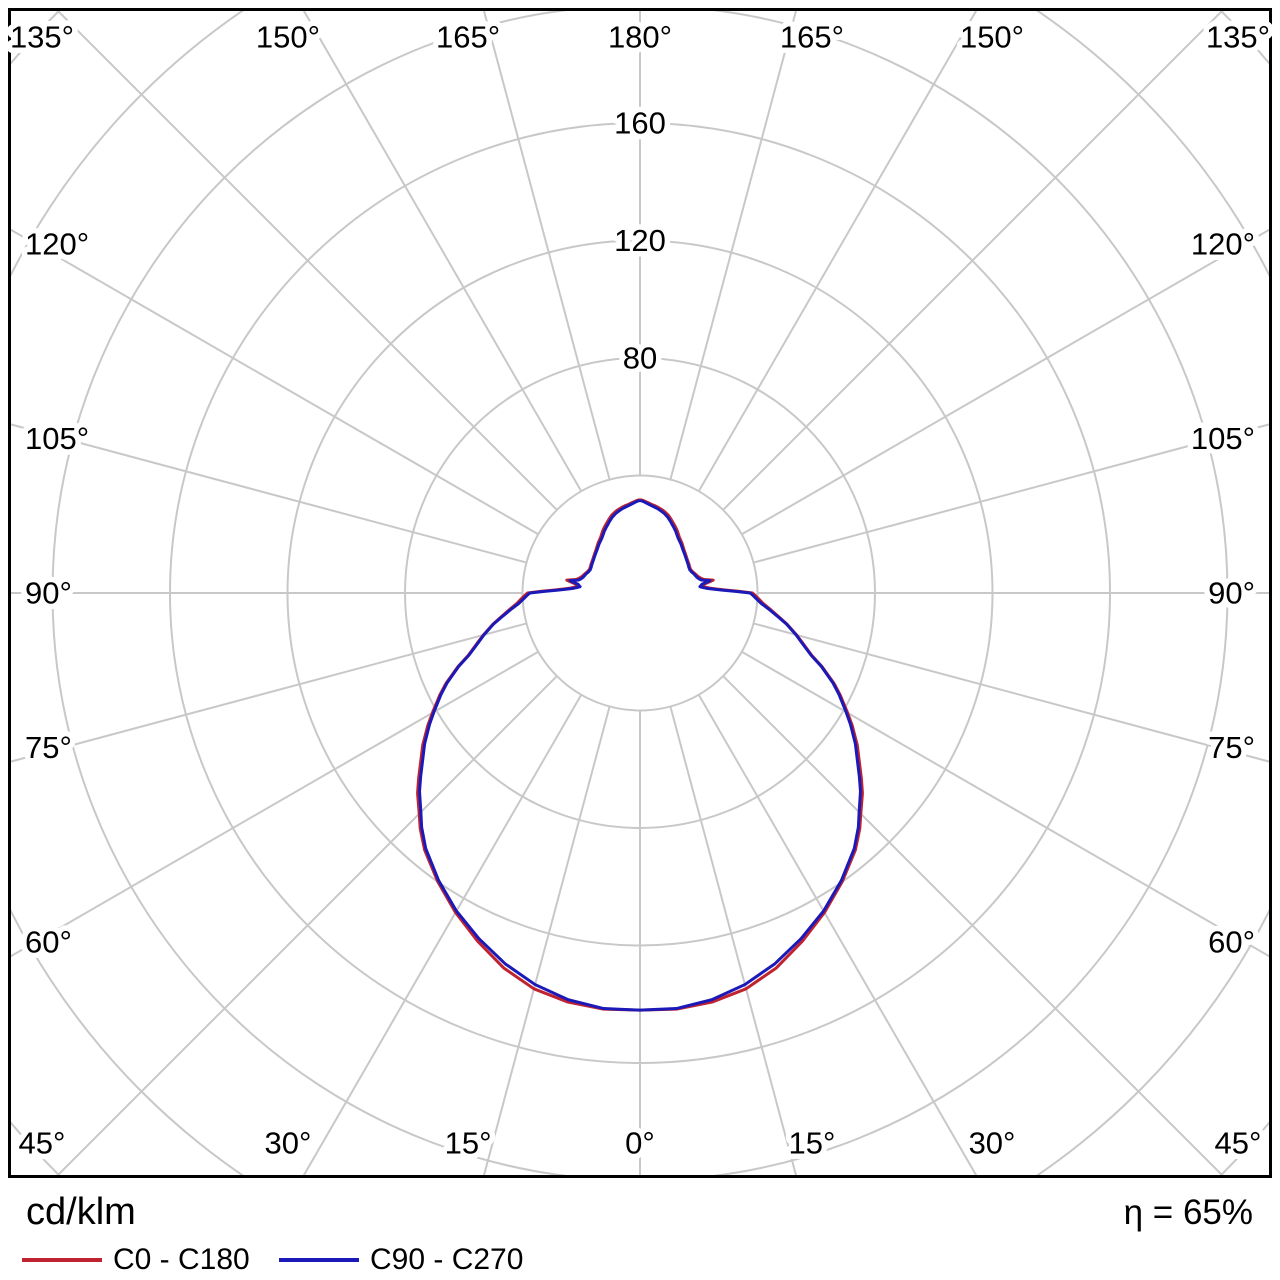 The height and width of the screenshot is (1280, 1280). What do you see at coordinates (640, 755) in the screenshot?
I see `series-curve-c90-c270` at bounding box center [640, 755].